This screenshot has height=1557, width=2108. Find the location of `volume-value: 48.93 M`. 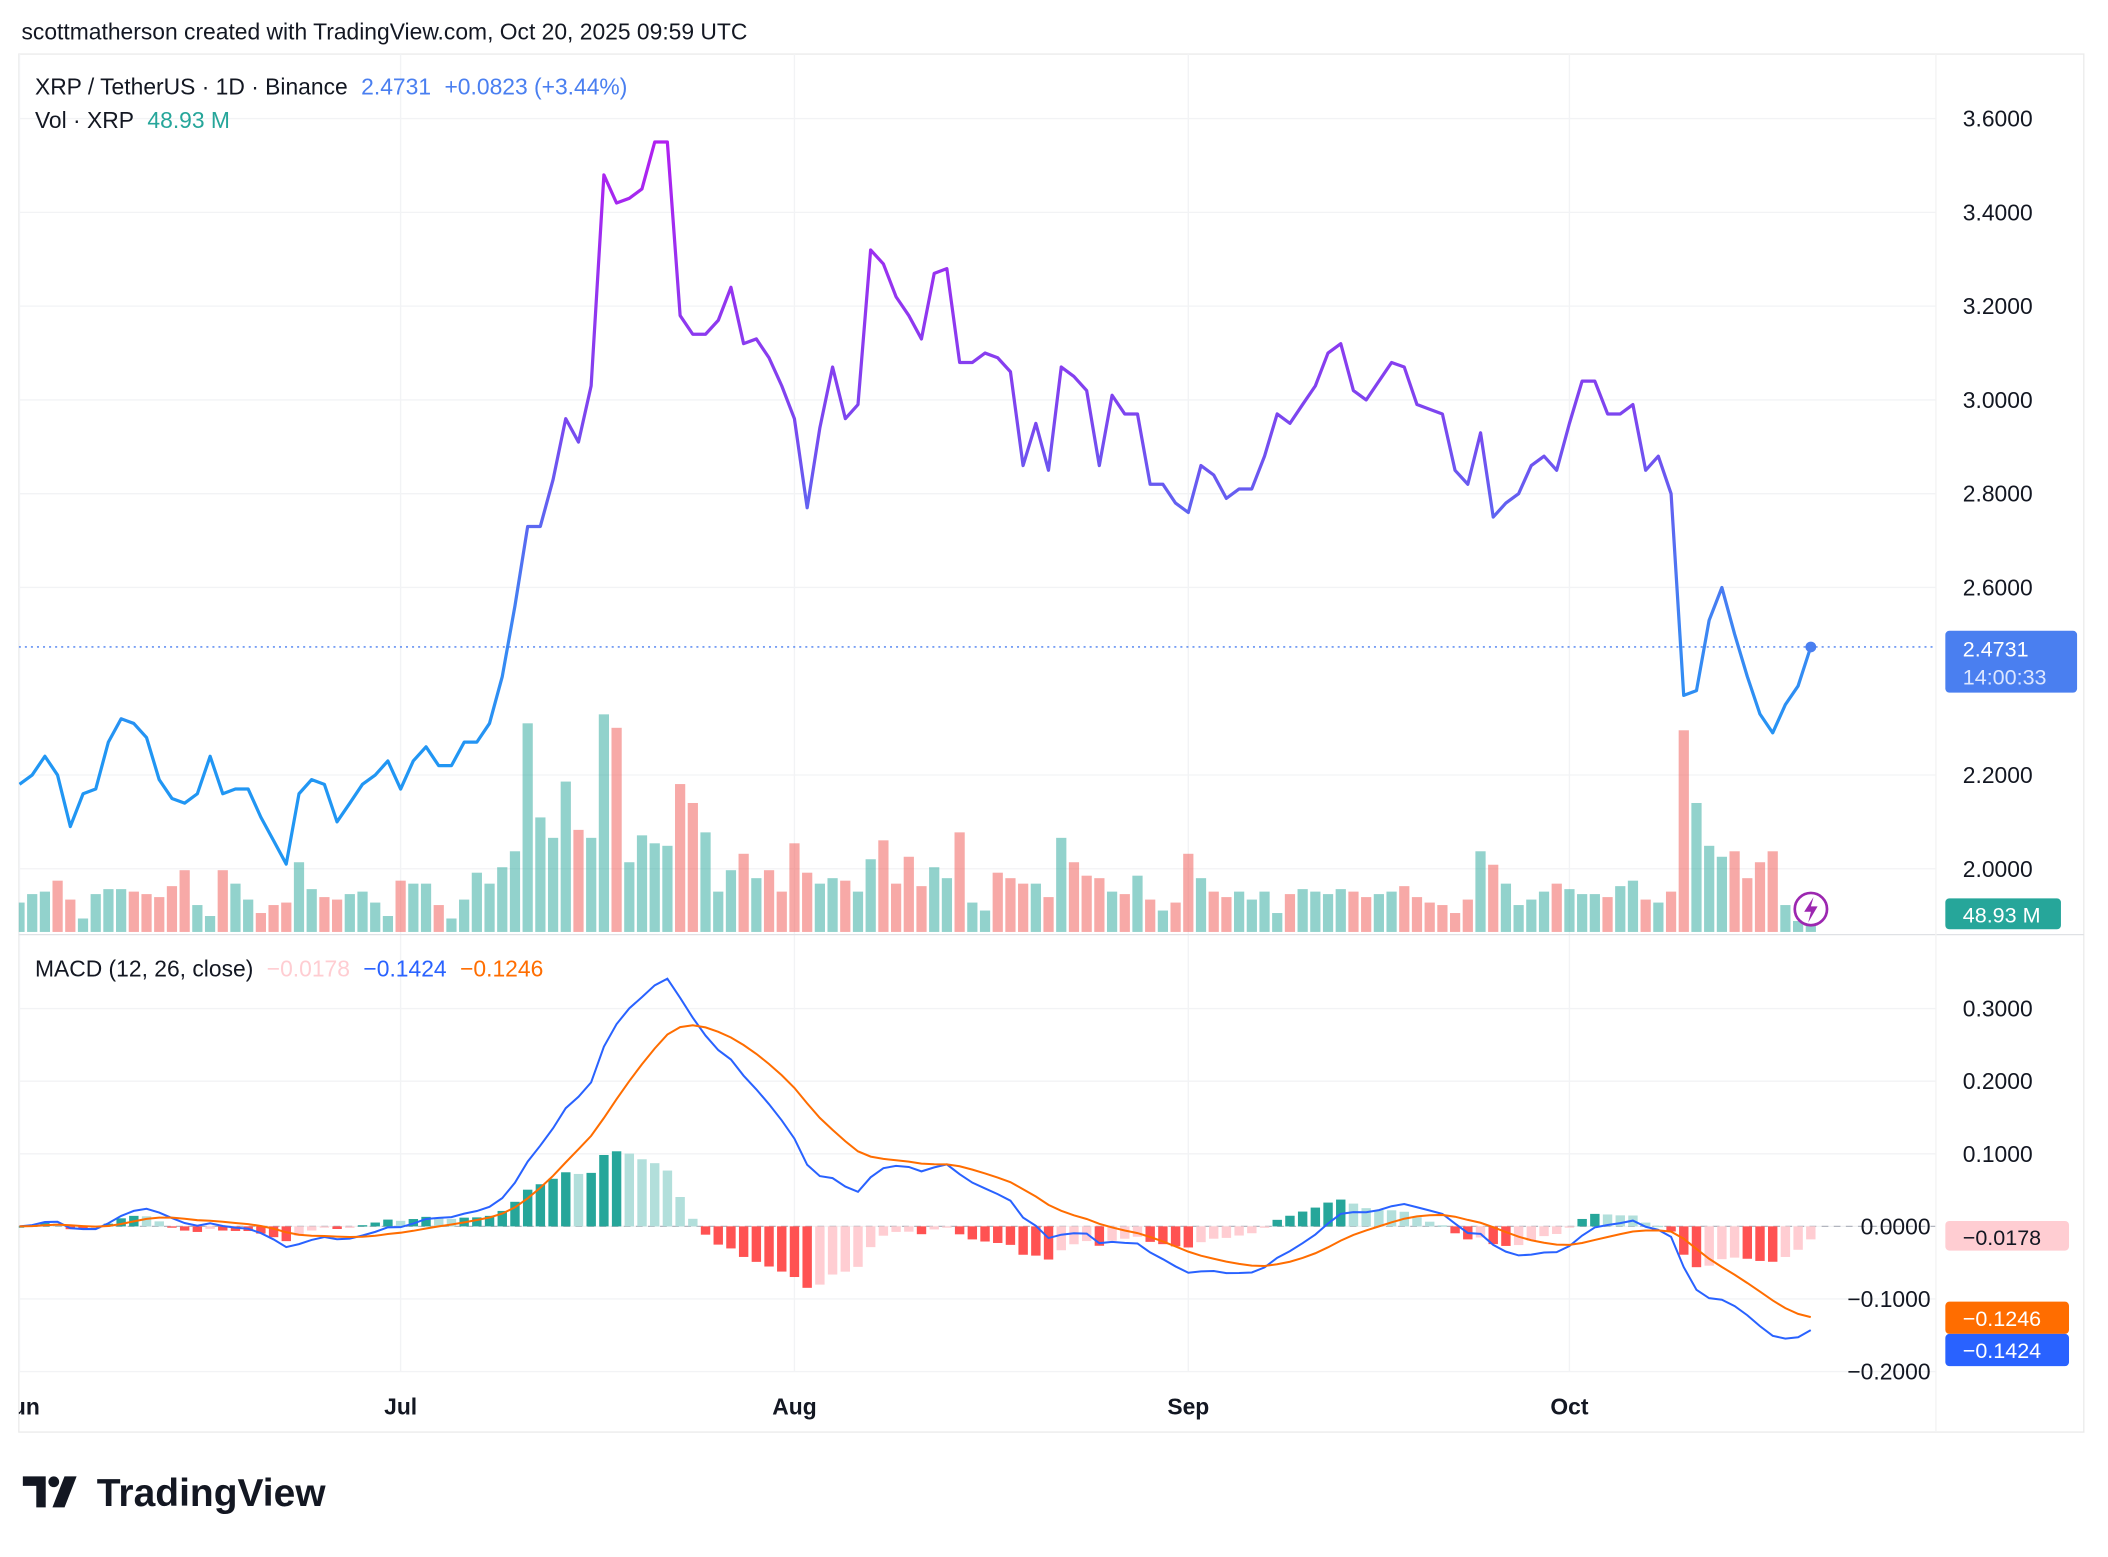

volume-value: 48.93 M is located at coordinates (188, 120).